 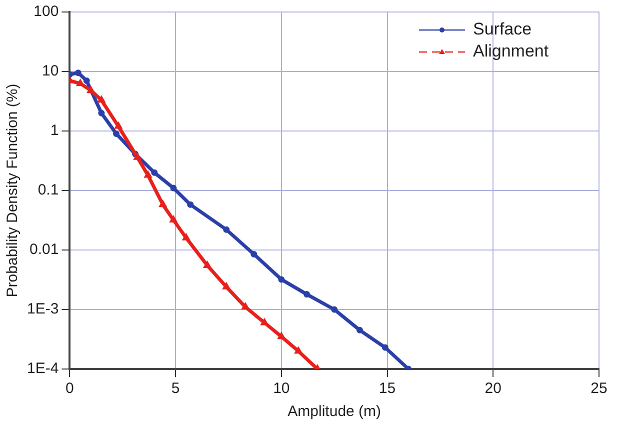 What do you see at coordinates (44, 249) in the screenshot?
I see `y-tick-label: 0.01` at bounding box center [44, 249].